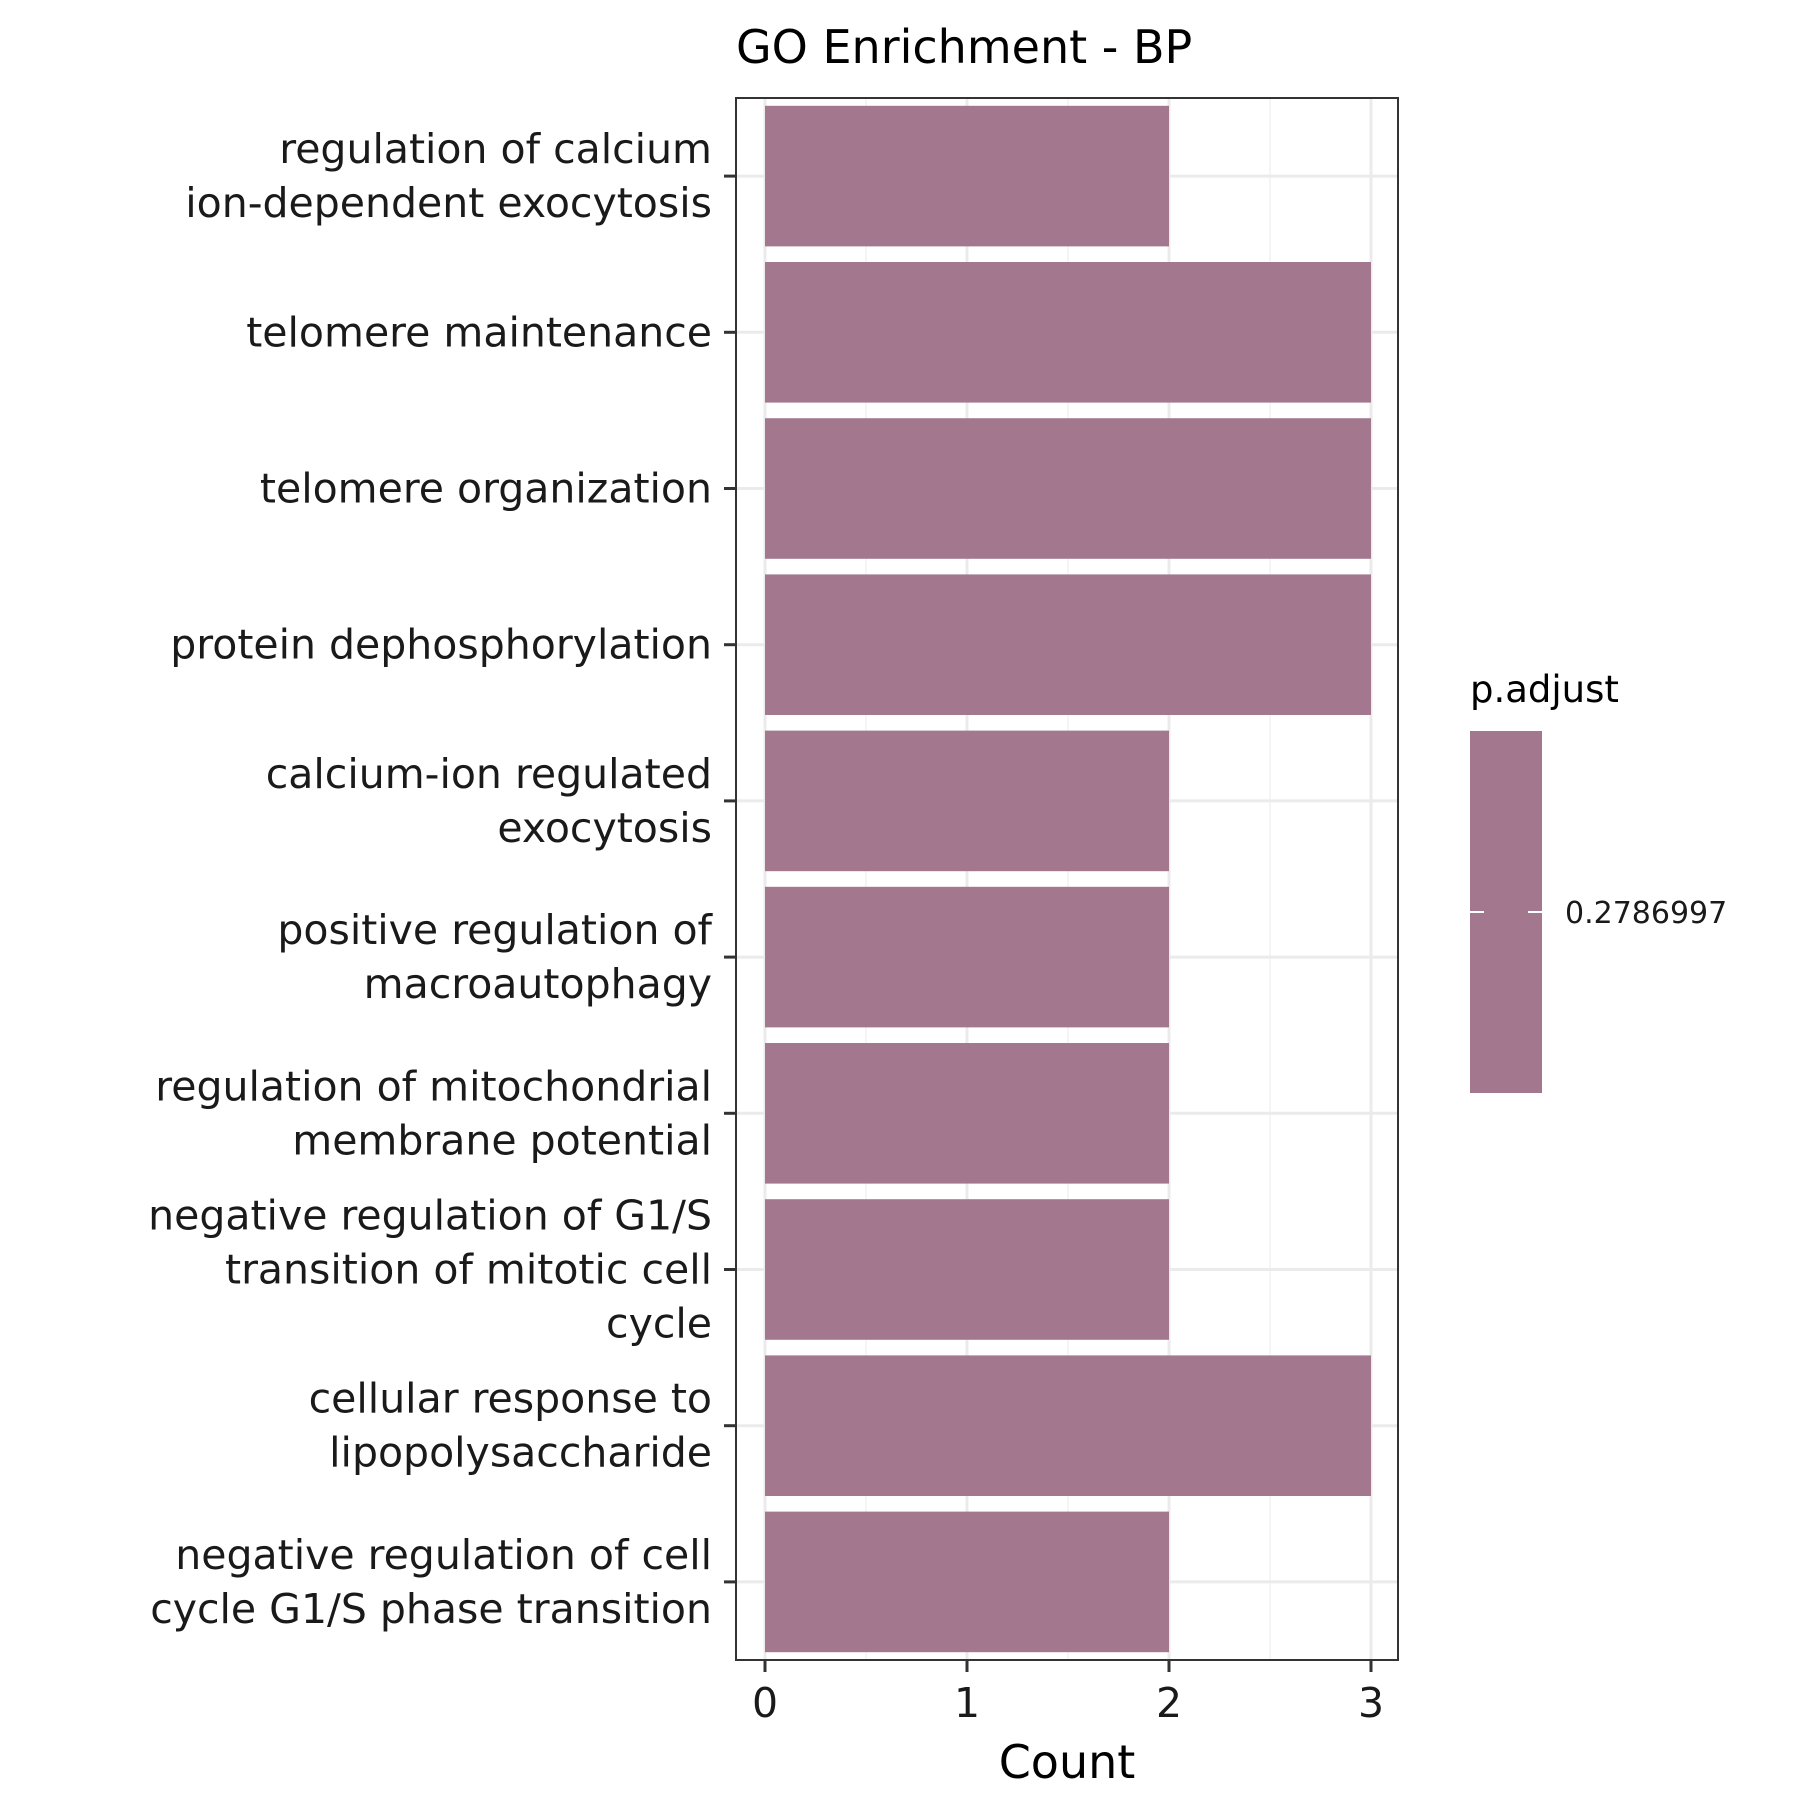  What do you see at coordinates (964, 47) in the screenshot?
I see `chart-title: GO Enrichment - BP` at bounding box center [964, 47].